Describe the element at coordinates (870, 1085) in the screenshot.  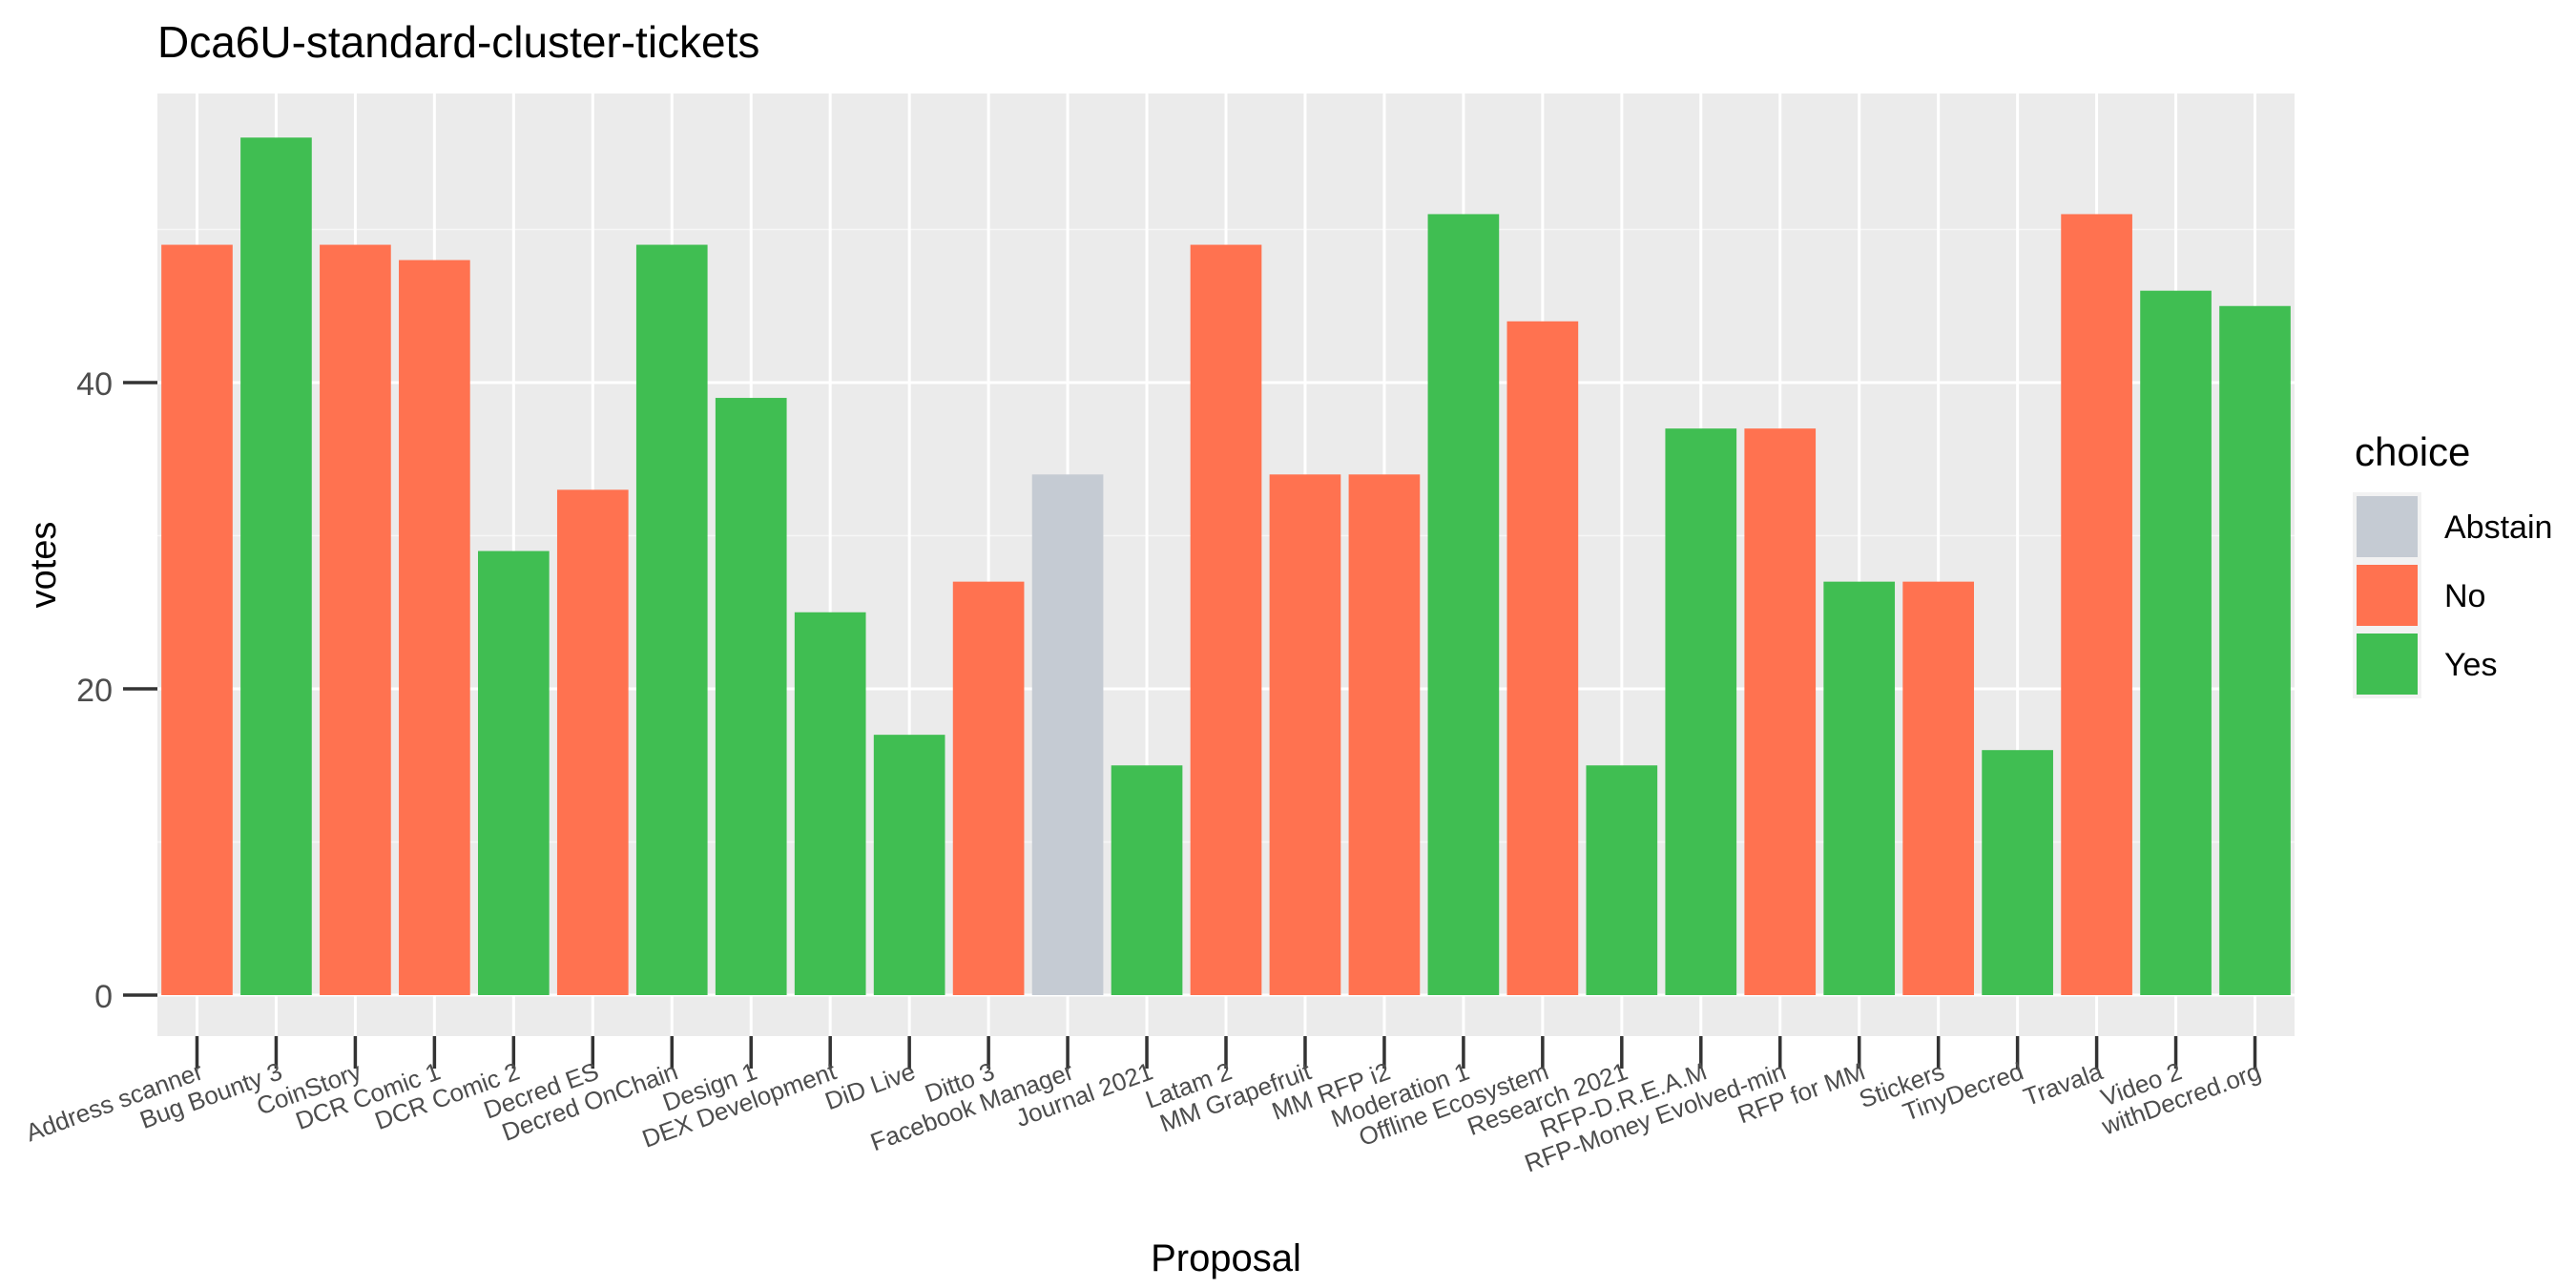
I see `x-tick-label: DiD Live` at that location.